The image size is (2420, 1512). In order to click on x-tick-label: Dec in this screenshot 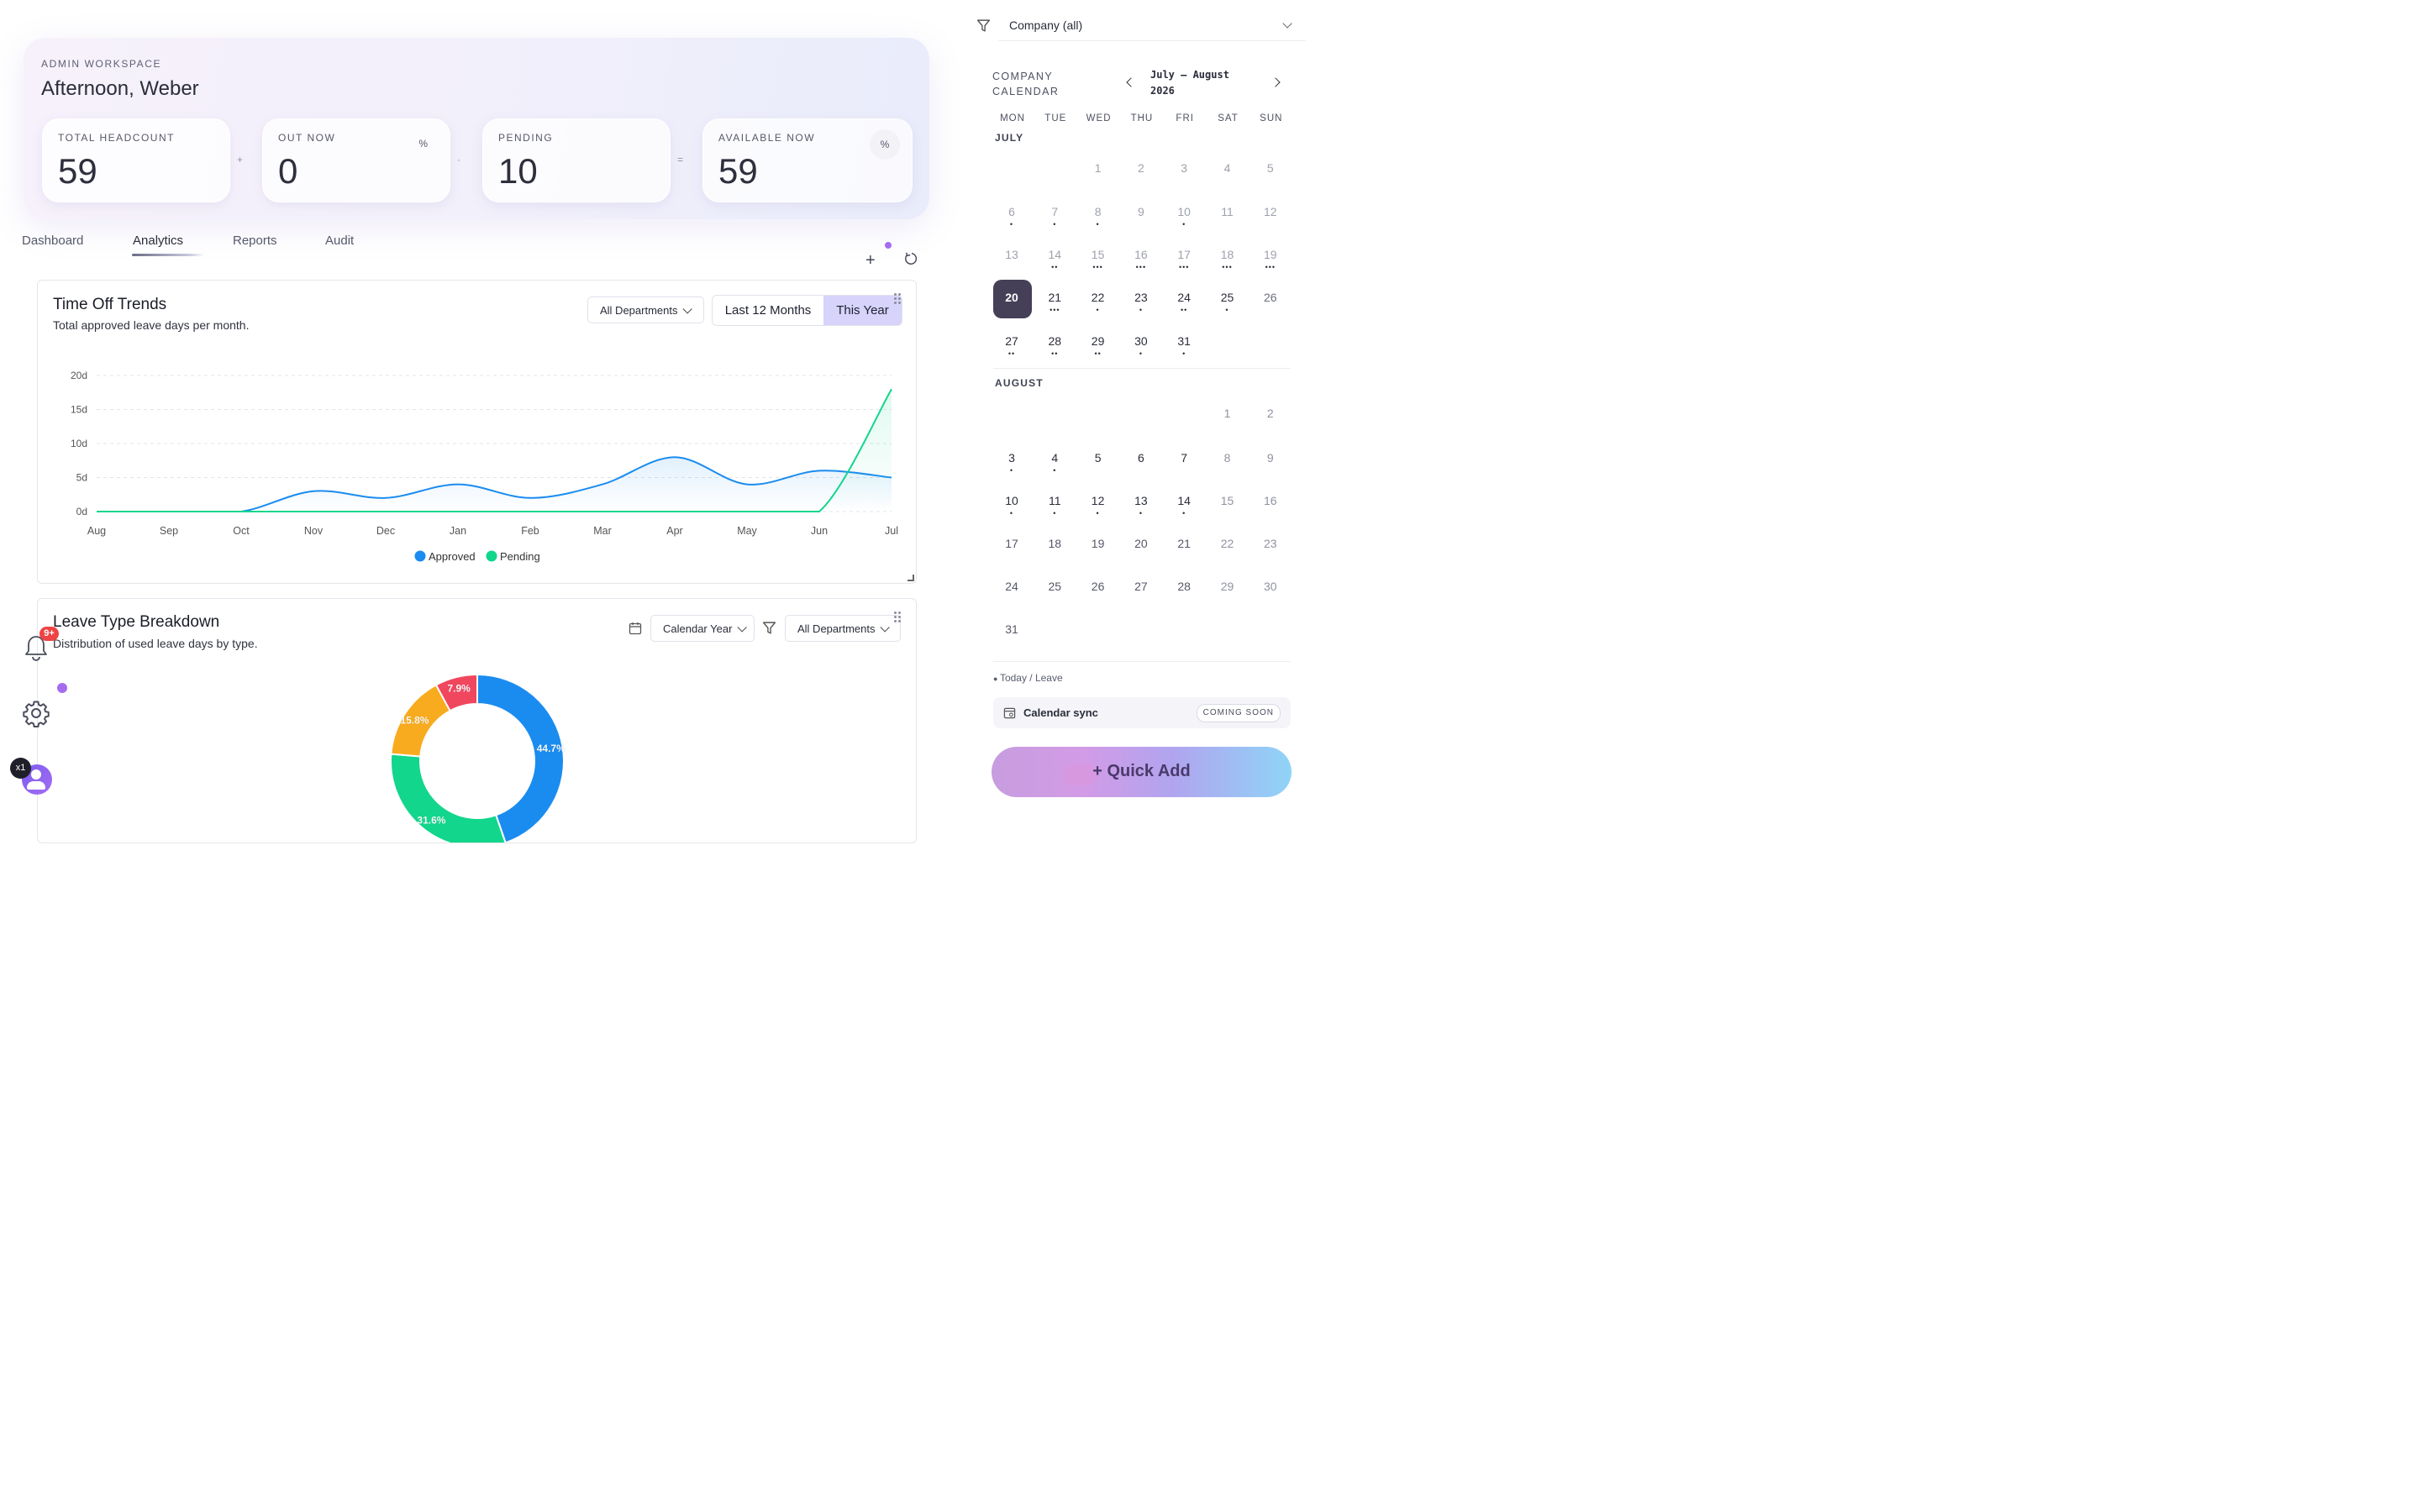, I will do `click(385, 531)`.